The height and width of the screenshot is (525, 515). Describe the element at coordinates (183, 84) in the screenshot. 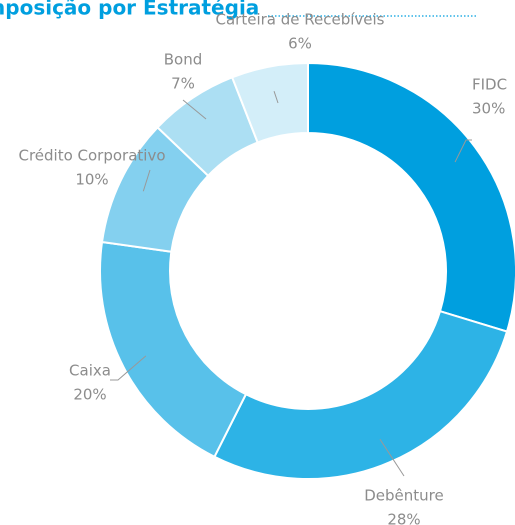

I see `slice-value-label: 7%` at that location.